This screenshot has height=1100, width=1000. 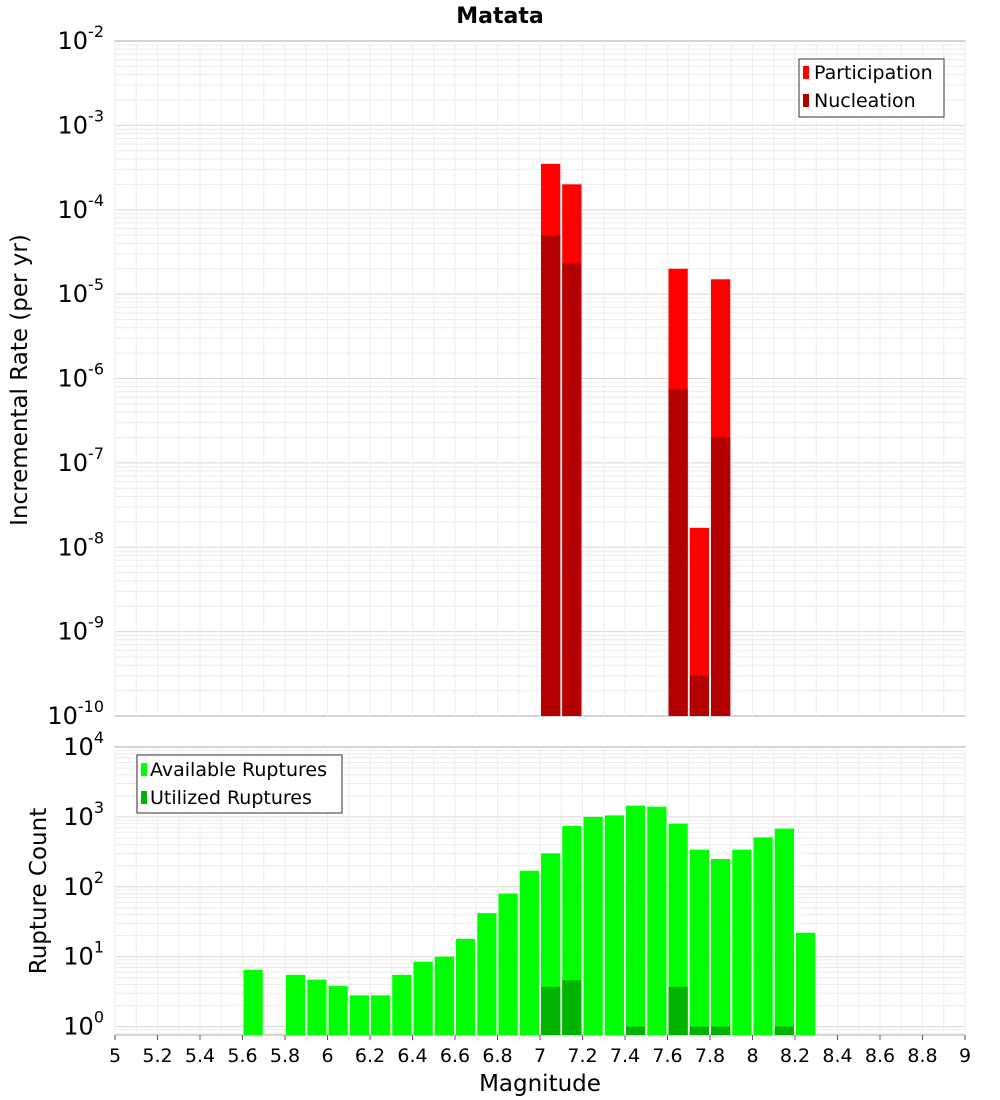 What do you see at coordinates (582, 1056) in the screenshot?
I see `x-tick-label: 7.2` at bounding box center [582, 1056].